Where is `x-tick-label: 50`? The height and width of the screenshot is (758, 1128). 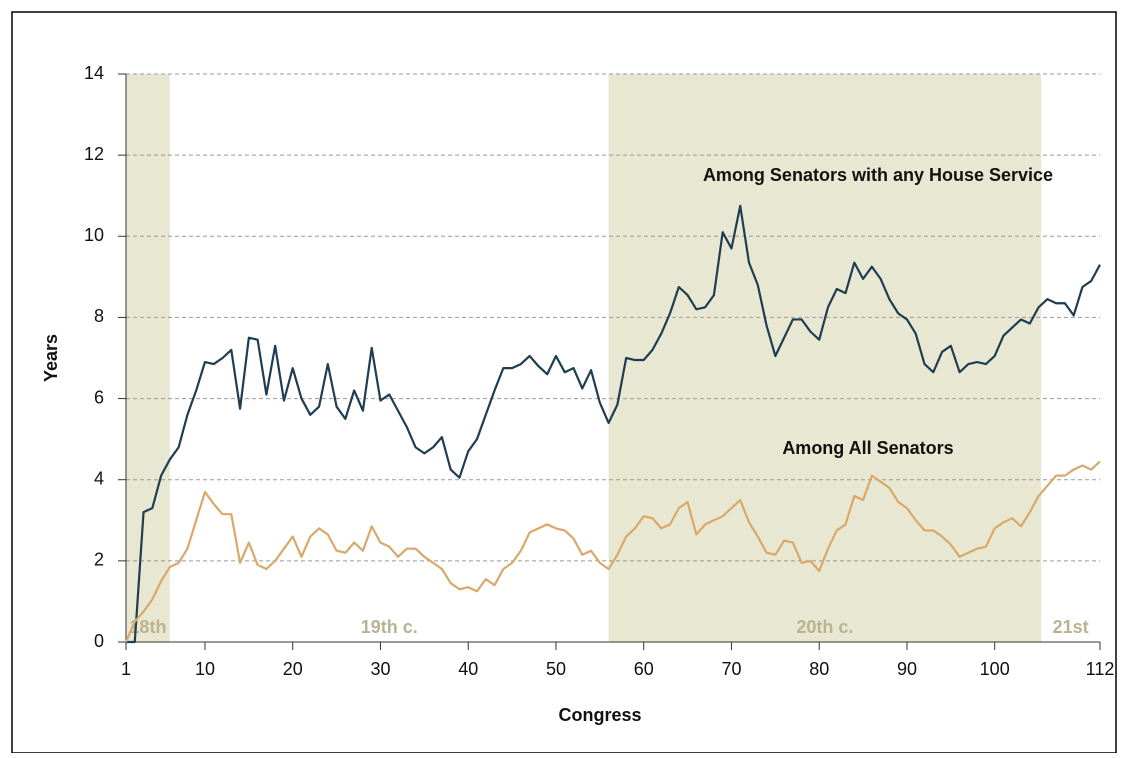
x-tick-label: 50 is located at coordinates (556, 669).